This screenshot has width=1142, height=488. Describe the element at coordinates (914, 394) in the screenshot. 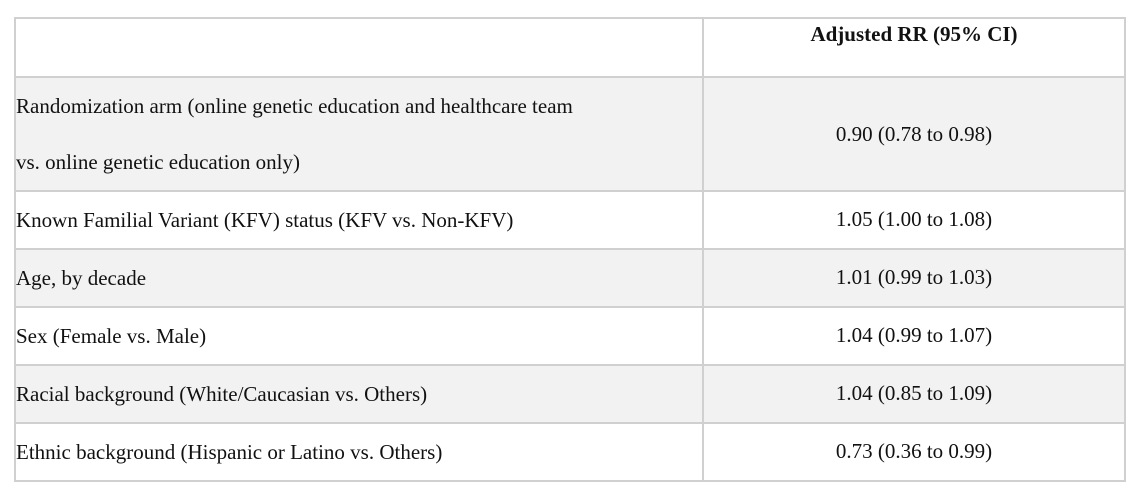

I see `row-value-cell: 1.04 (0.85 to 1.09)` at that location.